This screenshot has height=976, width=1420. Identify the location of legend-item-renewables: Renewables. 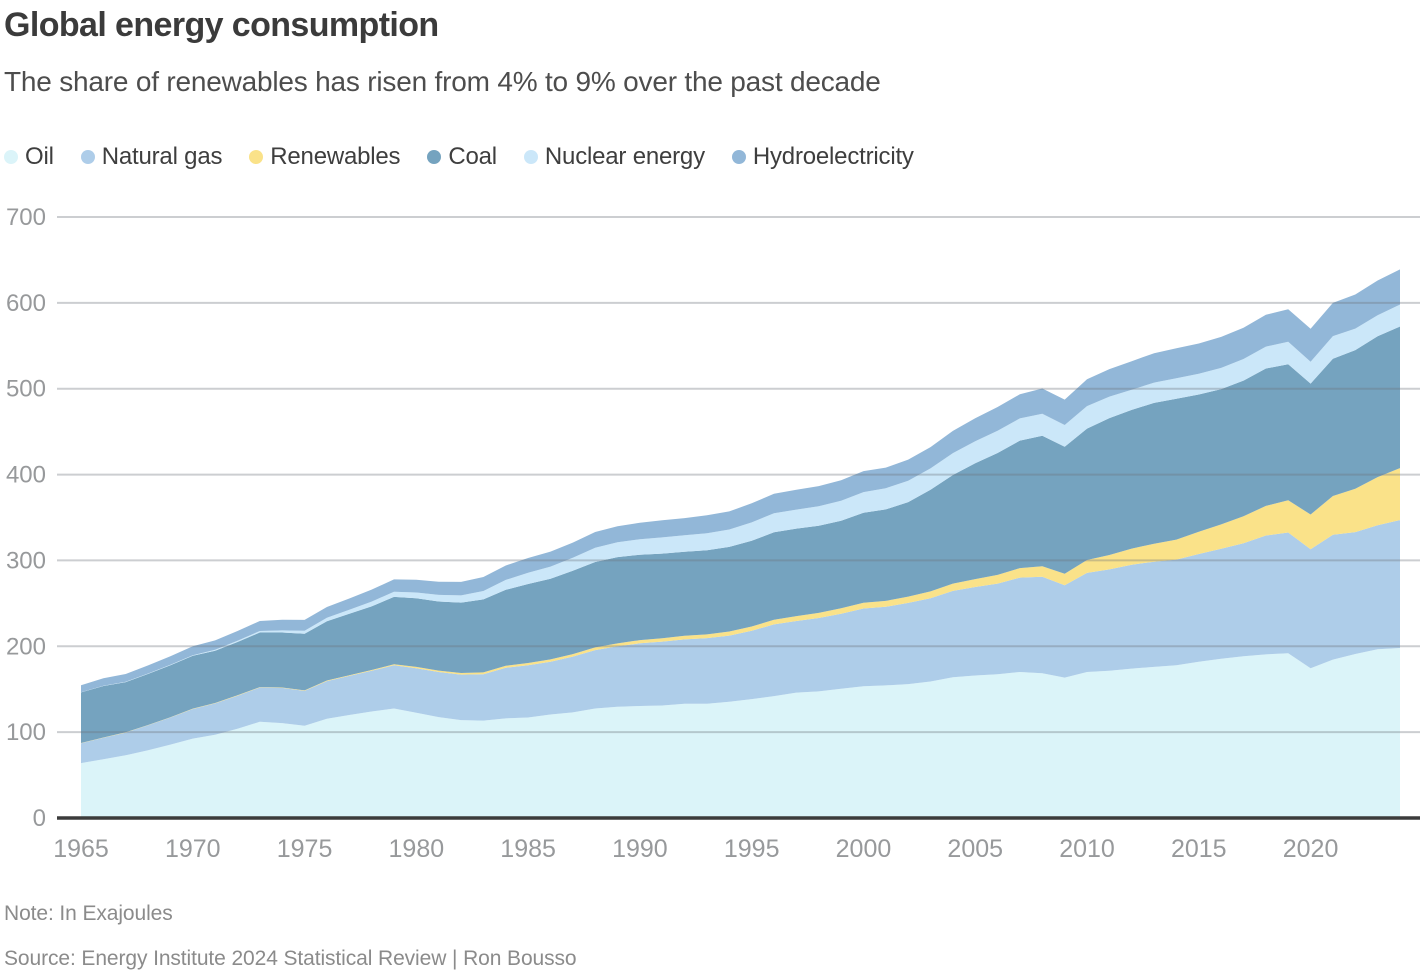
(325, 157).